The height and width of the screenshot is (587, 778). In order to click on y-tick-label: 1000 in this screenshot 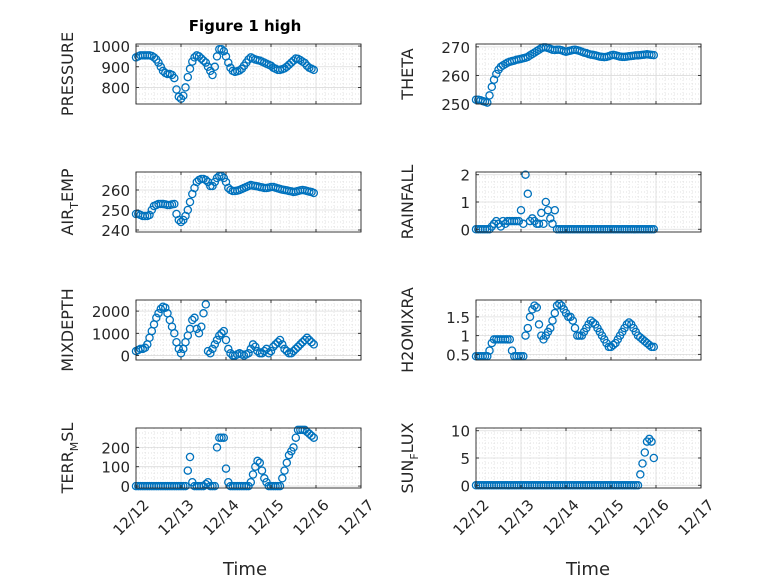, I will do `click(111, 334)`.